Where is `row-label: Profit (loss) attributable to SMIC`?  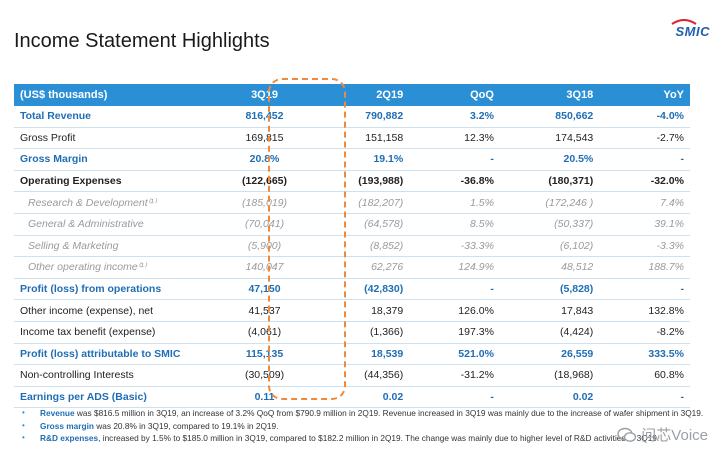 row-label: Profit (loss) attributable to SMIC is located at coordinates (117, 354).